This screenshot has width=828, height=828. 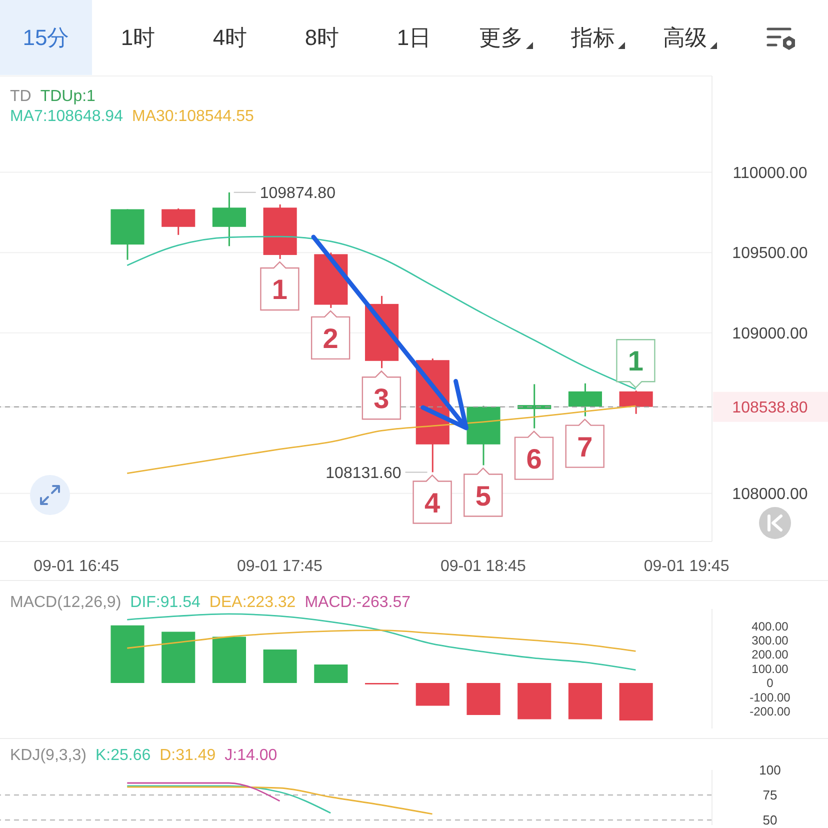 I want to click on text: TD, so click(x=21, y=96).